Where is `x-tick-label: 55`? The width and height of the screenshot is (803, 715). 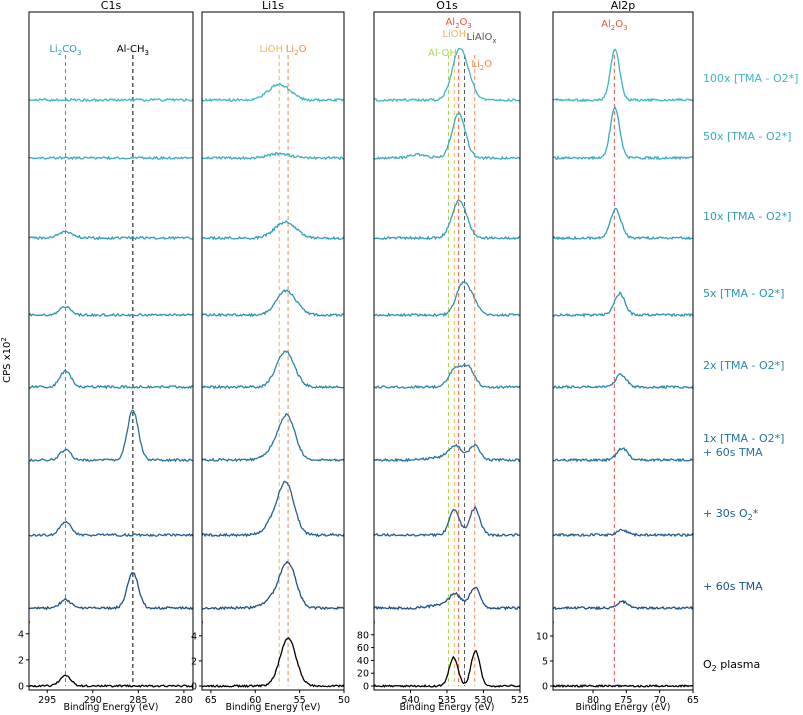 x-tick-label: 55 is located at coordinates (300, 700).